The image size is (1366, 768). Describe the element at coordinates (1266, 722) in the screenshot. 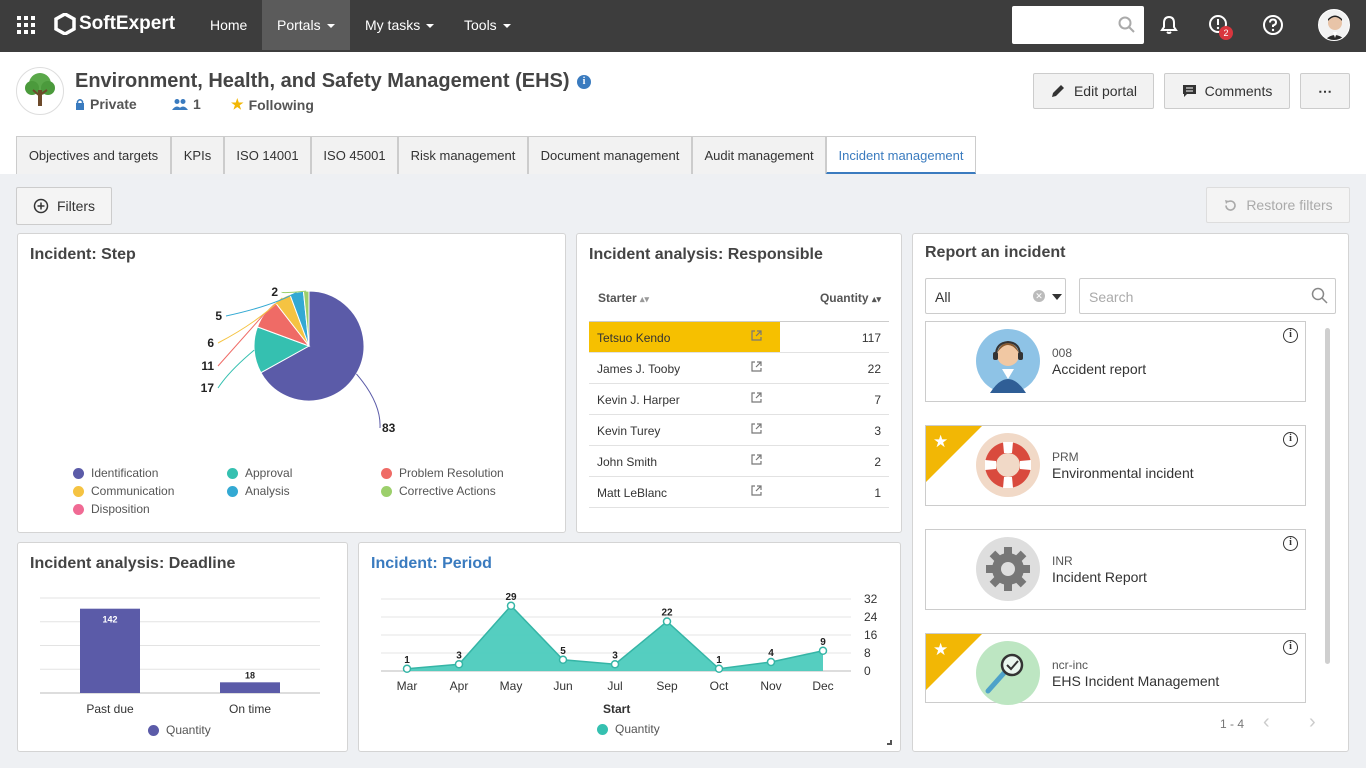

I see `previous-page-icon: ‹` at that location.